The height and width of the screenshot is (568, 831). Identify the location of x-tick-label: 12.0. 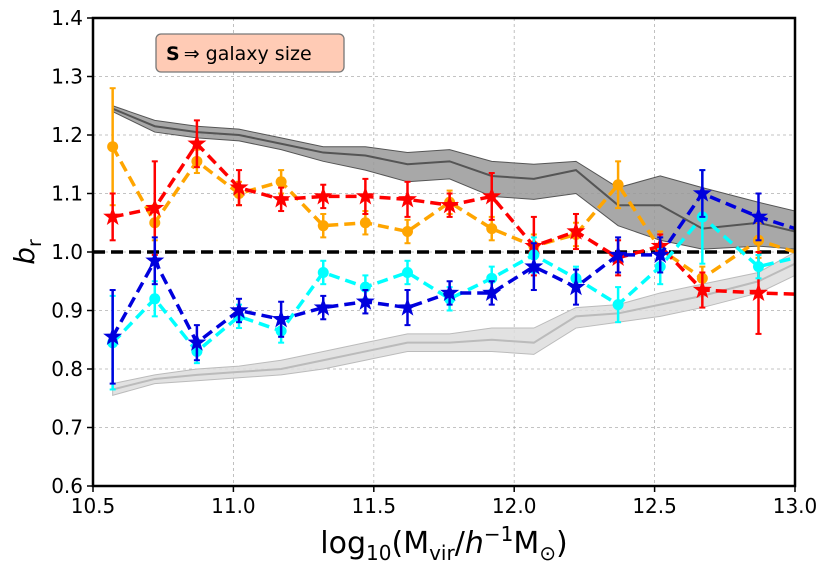
(514, 506).